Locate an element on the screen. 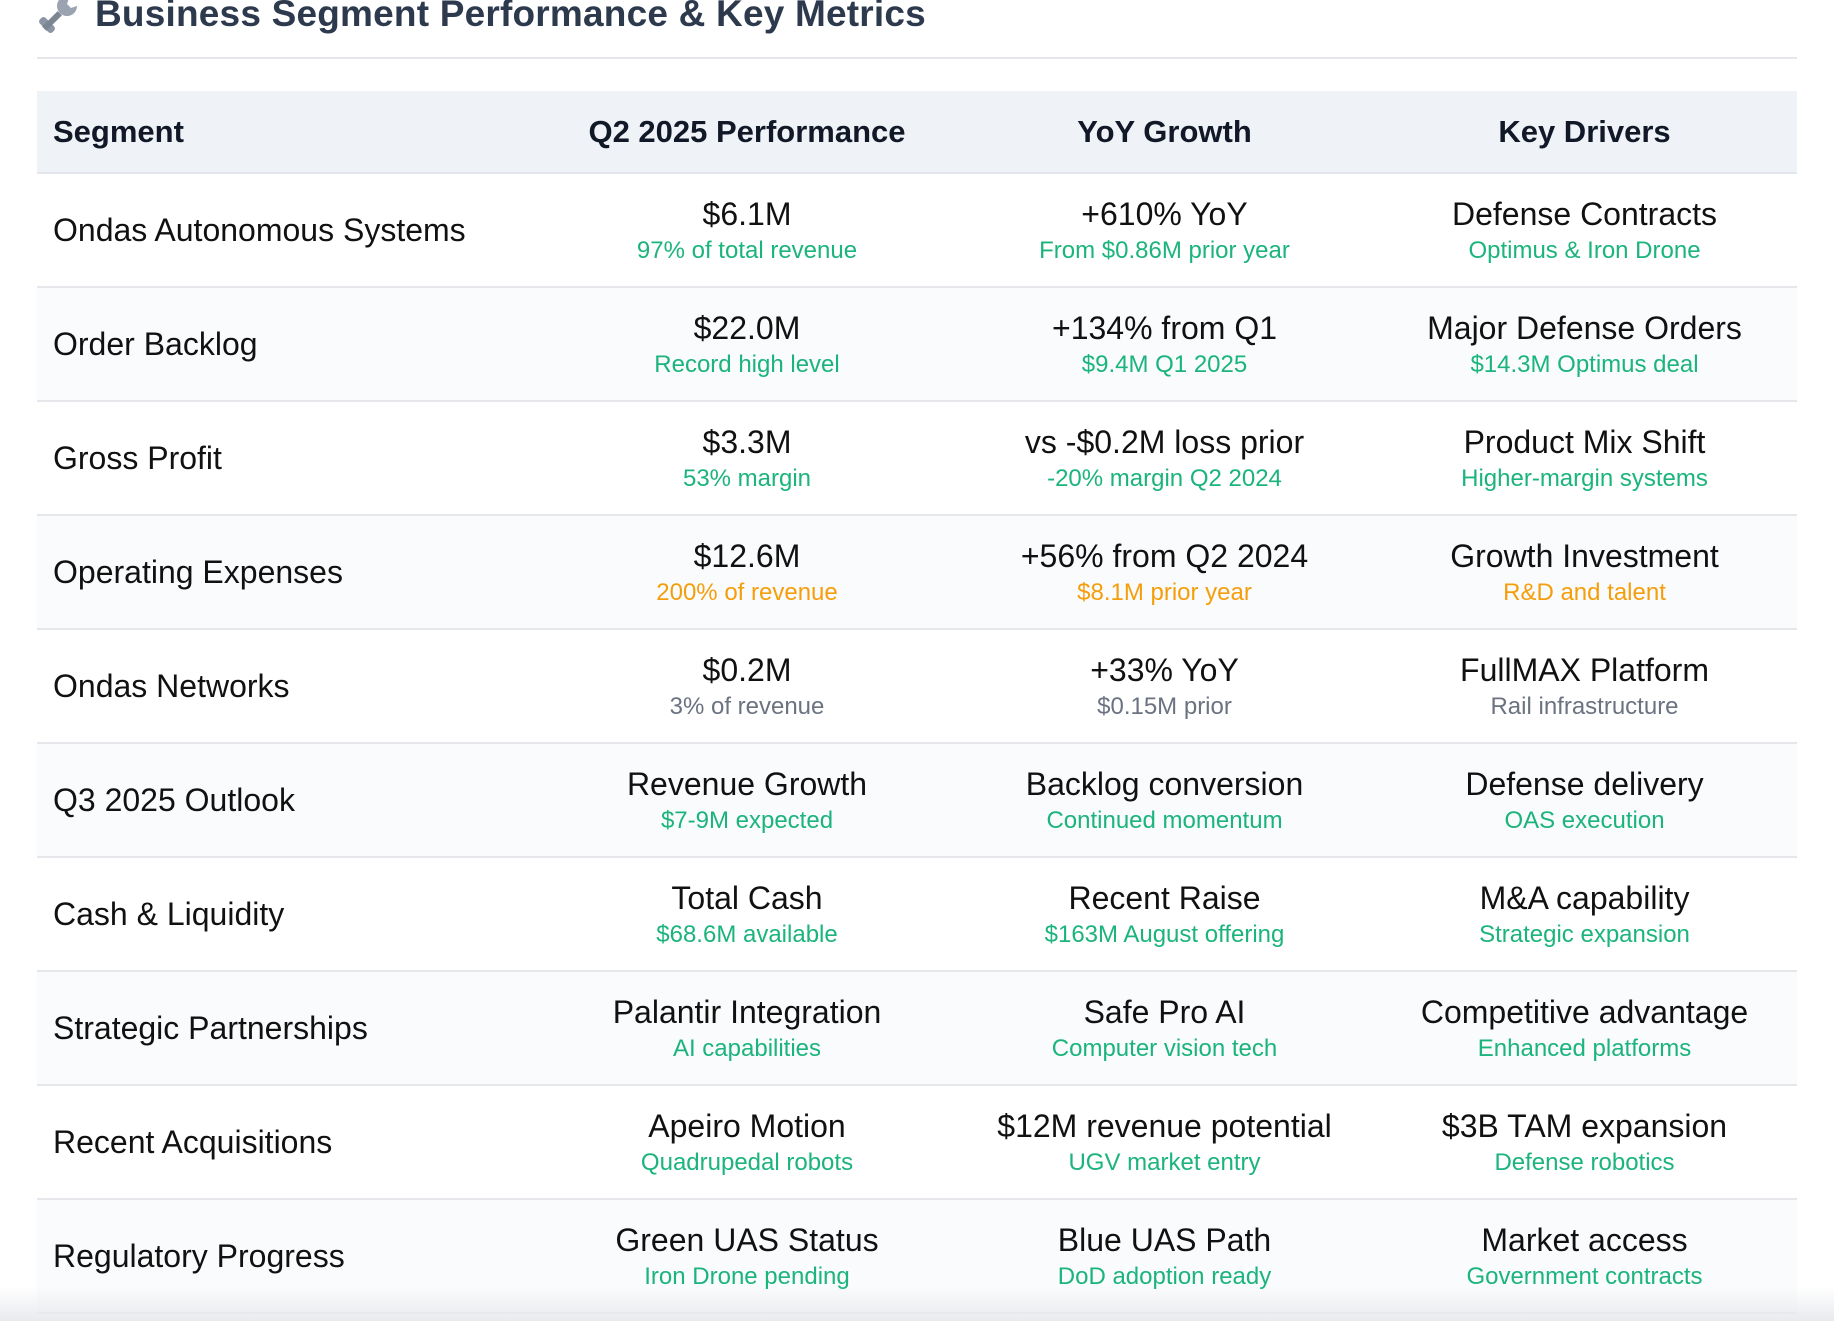  key-drivers-detail: Optimus & Iron Drone is located at coordinates (1584, 250).